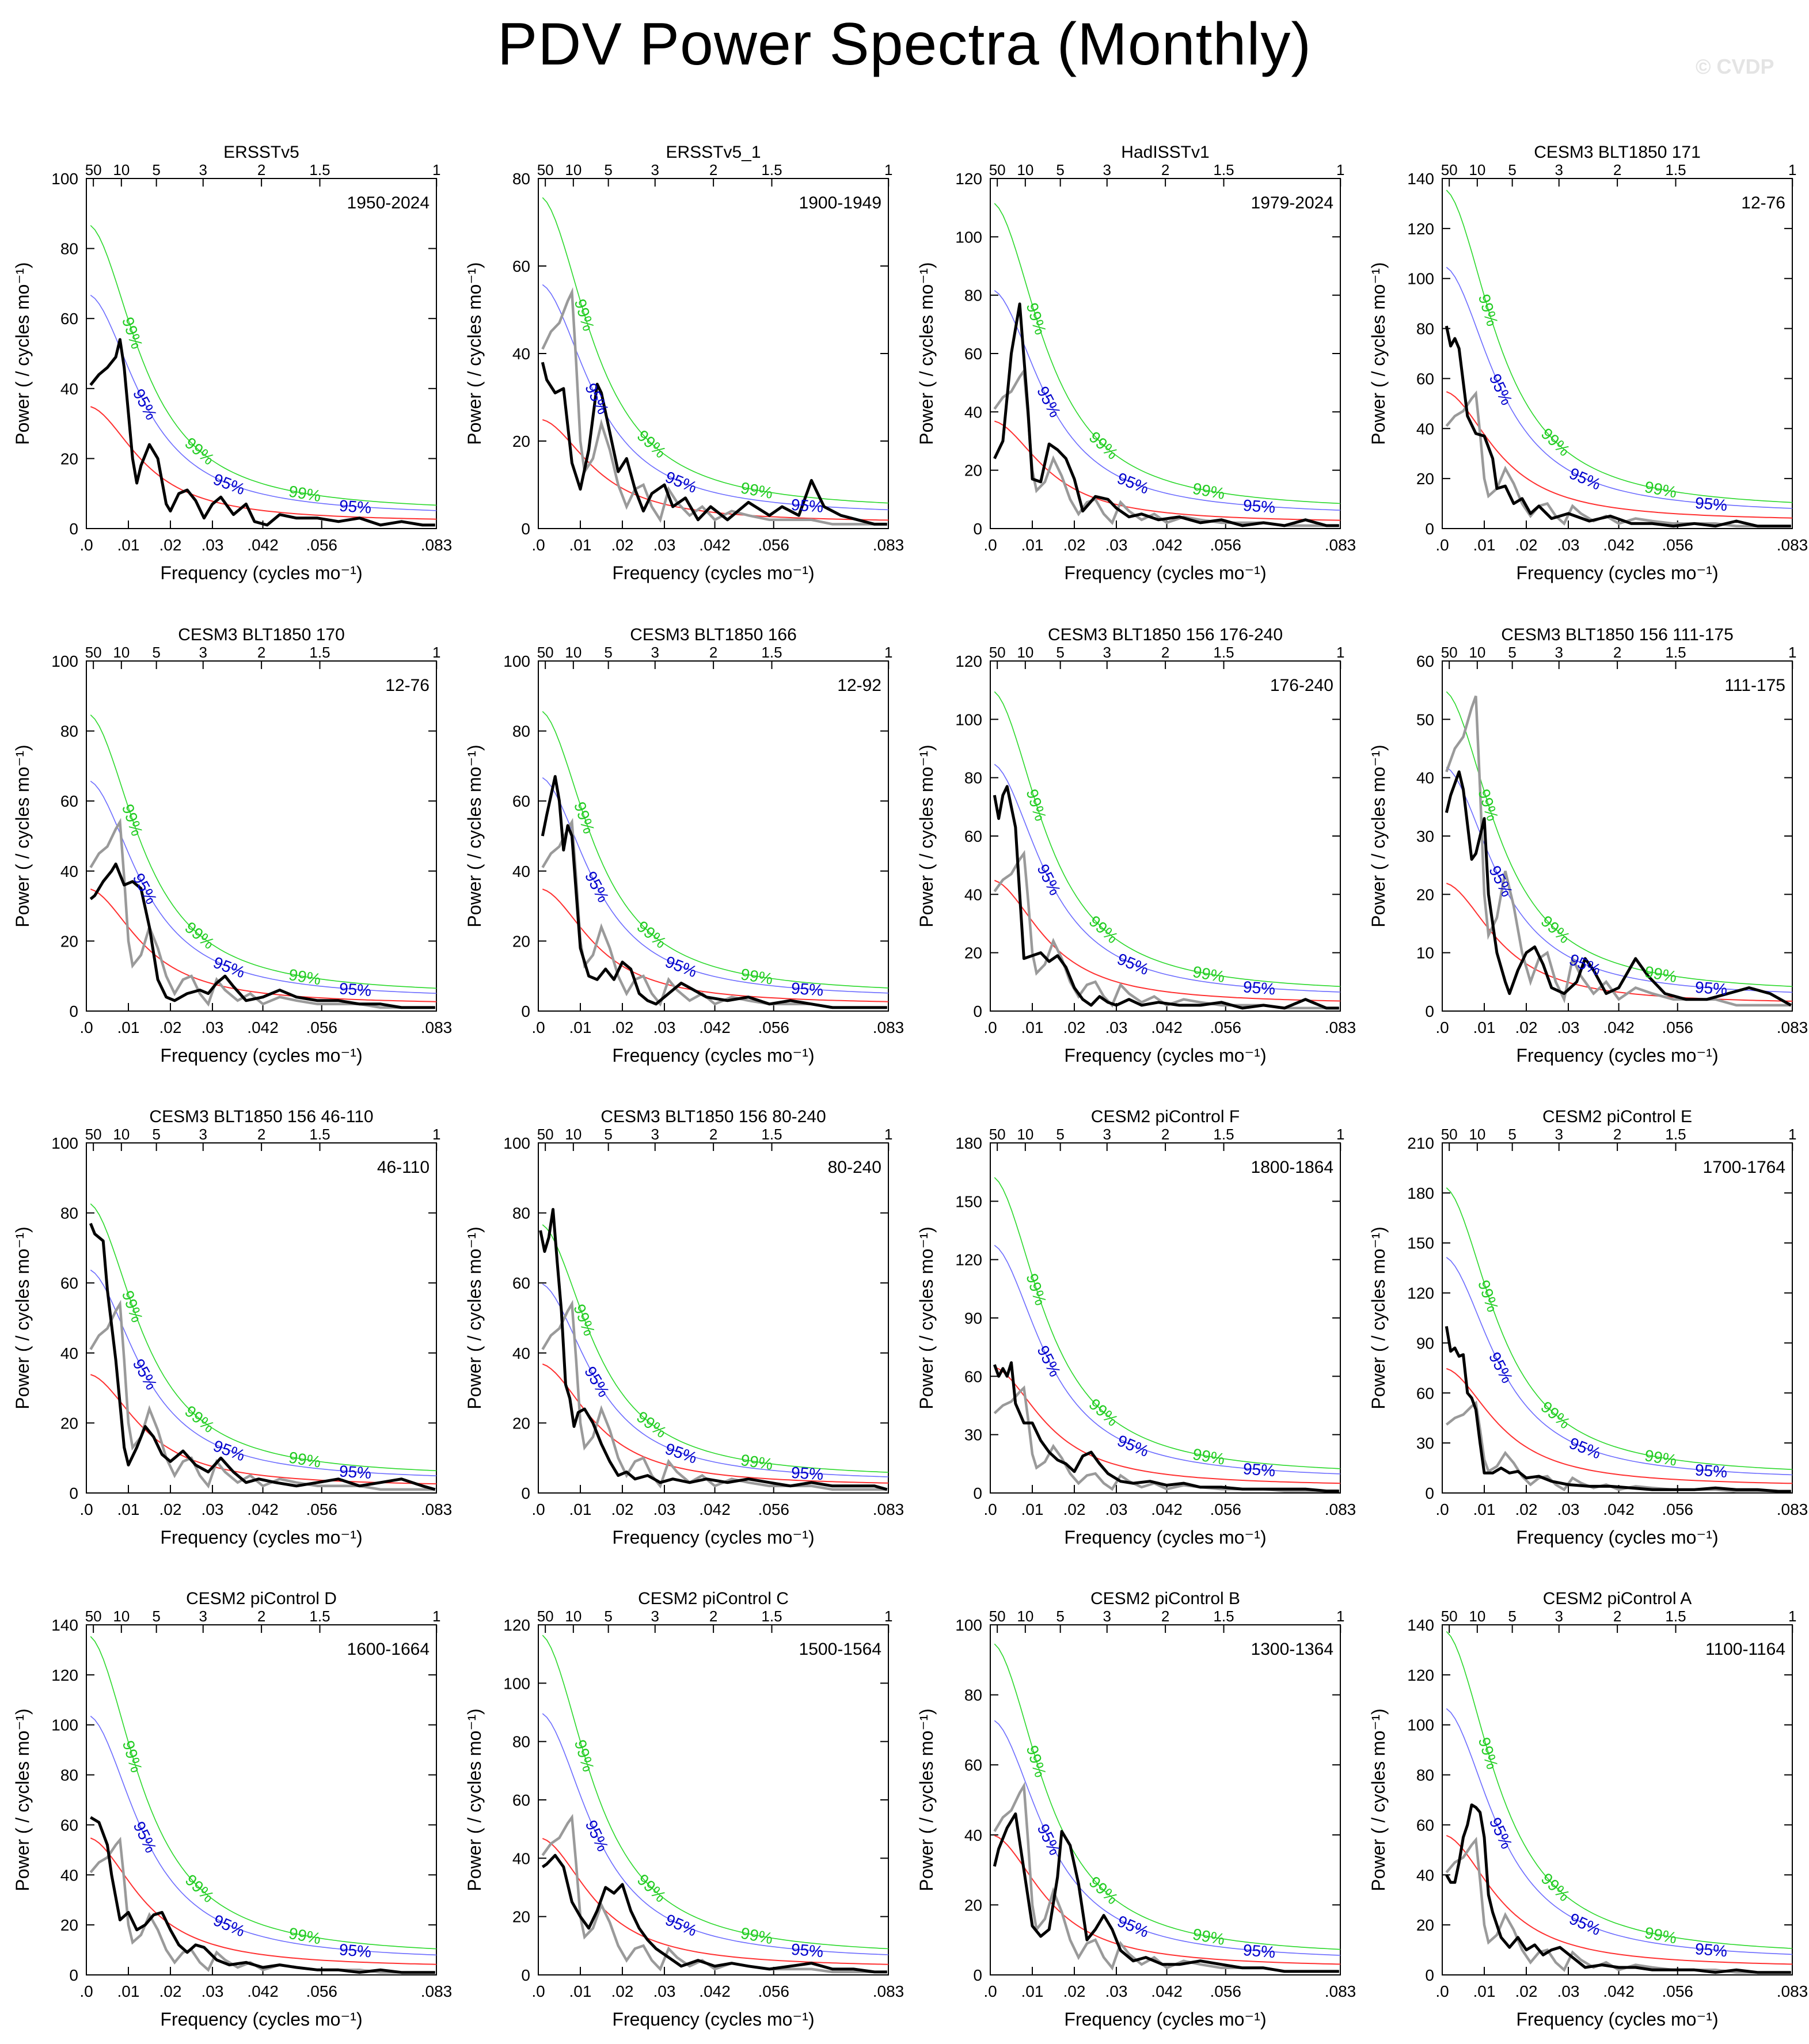  Describe the element at coordinates (969, 1143) in the screenshot. I see `y-tick-label: 180` at that location.